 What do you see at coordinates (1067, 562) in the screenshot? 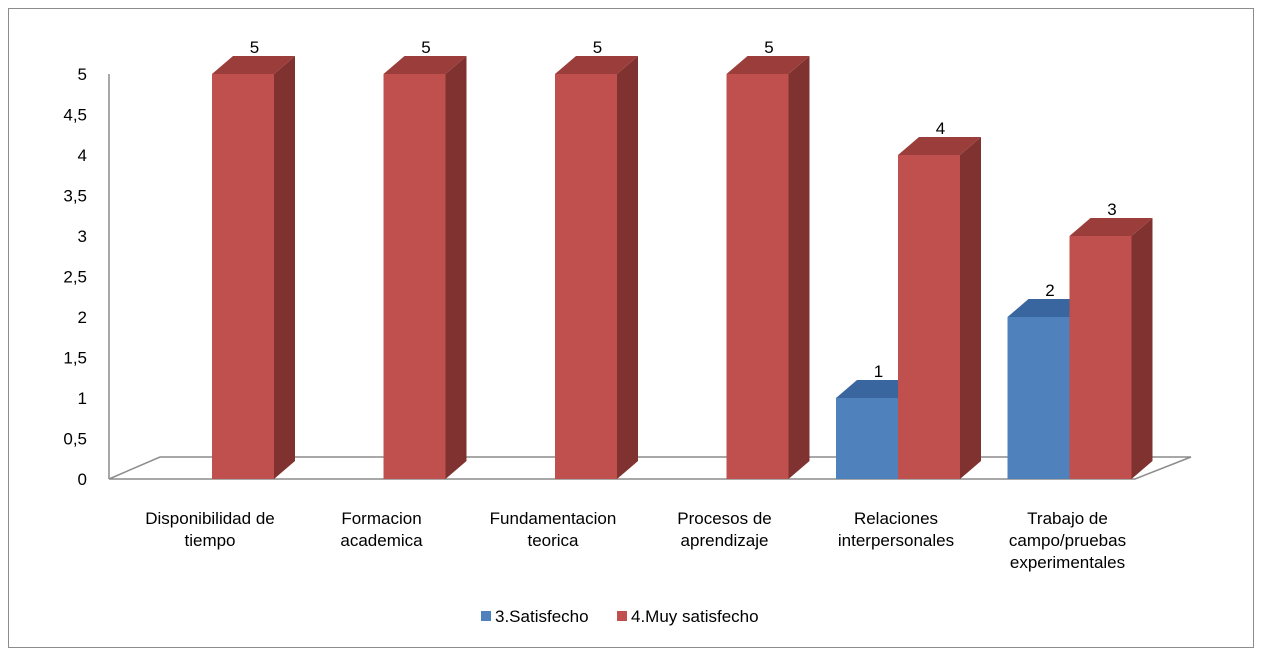
I see `x-category-label: experimentales` at bounding box center [1067, 562].